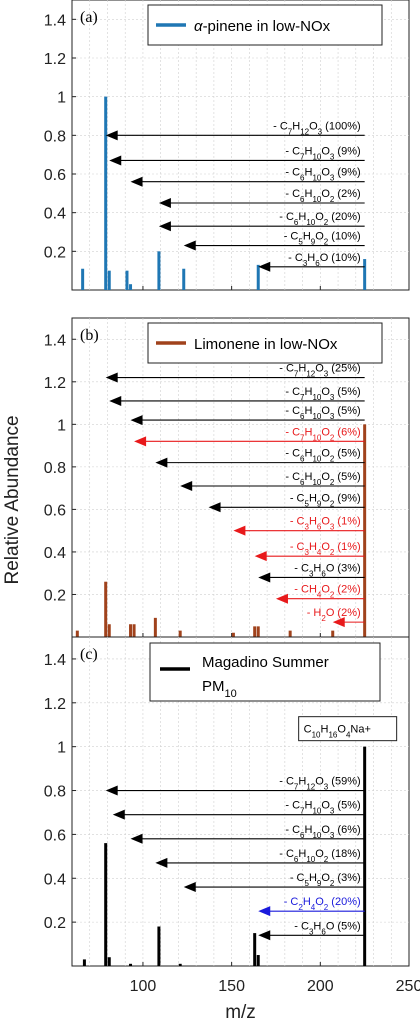 The height and width of the screenshot is (1024, 420). I want to click on x-tick-label: 100, so click(143, 986).